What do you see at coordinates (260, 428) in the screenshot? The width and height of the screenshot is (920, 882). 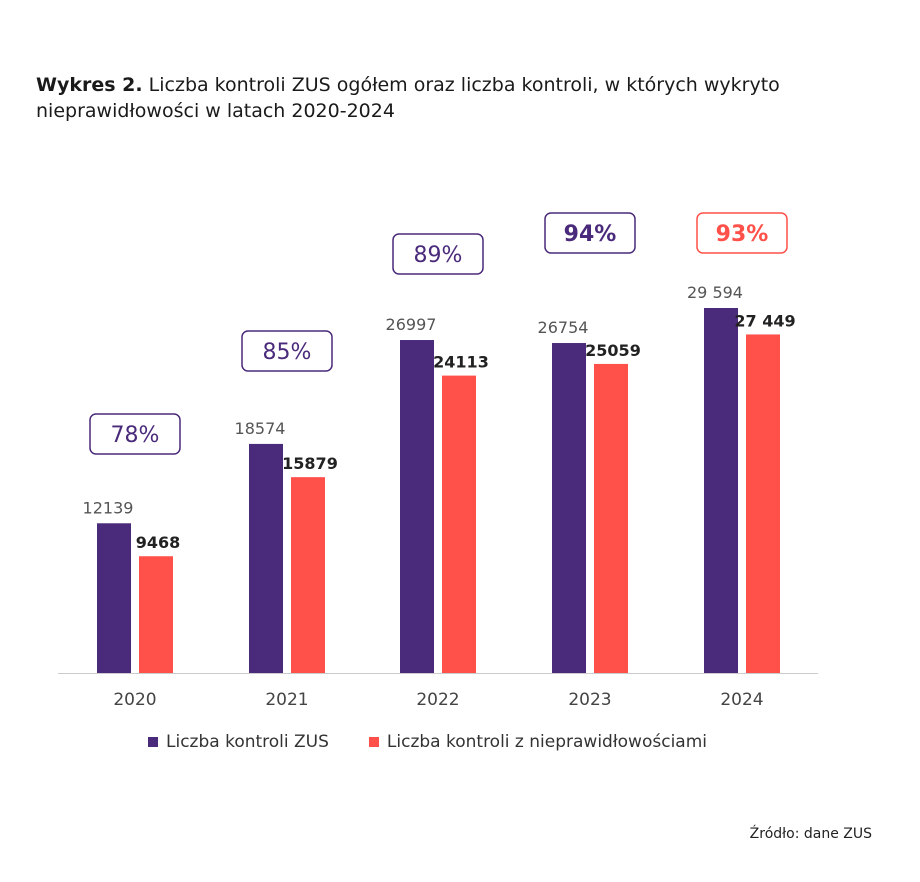 I see `value-label-total-2021: 18574` at bounding box center [260, 428].